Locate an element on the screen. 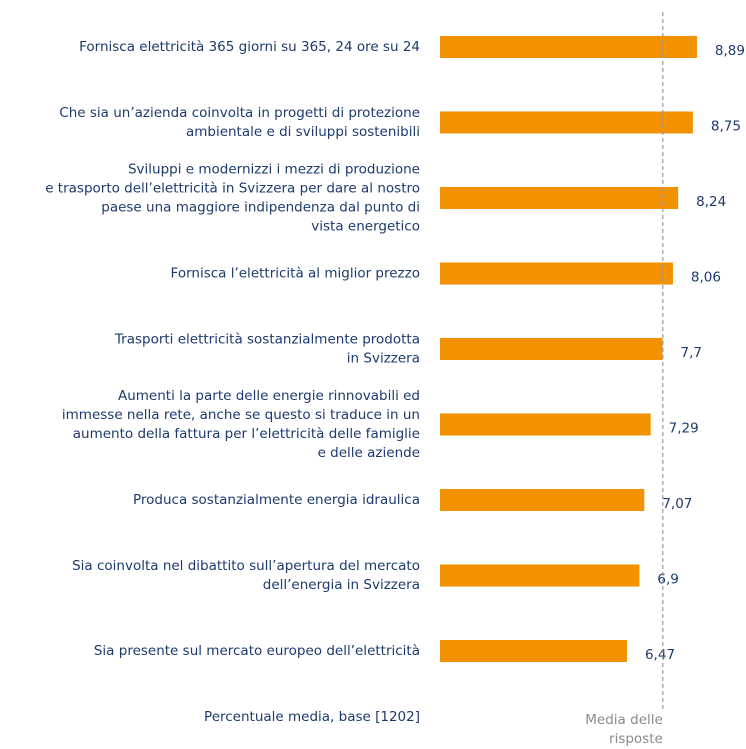 This screenshot has height=749, width=746. category-label: in Svizzera is located at coordinates (383, 359).